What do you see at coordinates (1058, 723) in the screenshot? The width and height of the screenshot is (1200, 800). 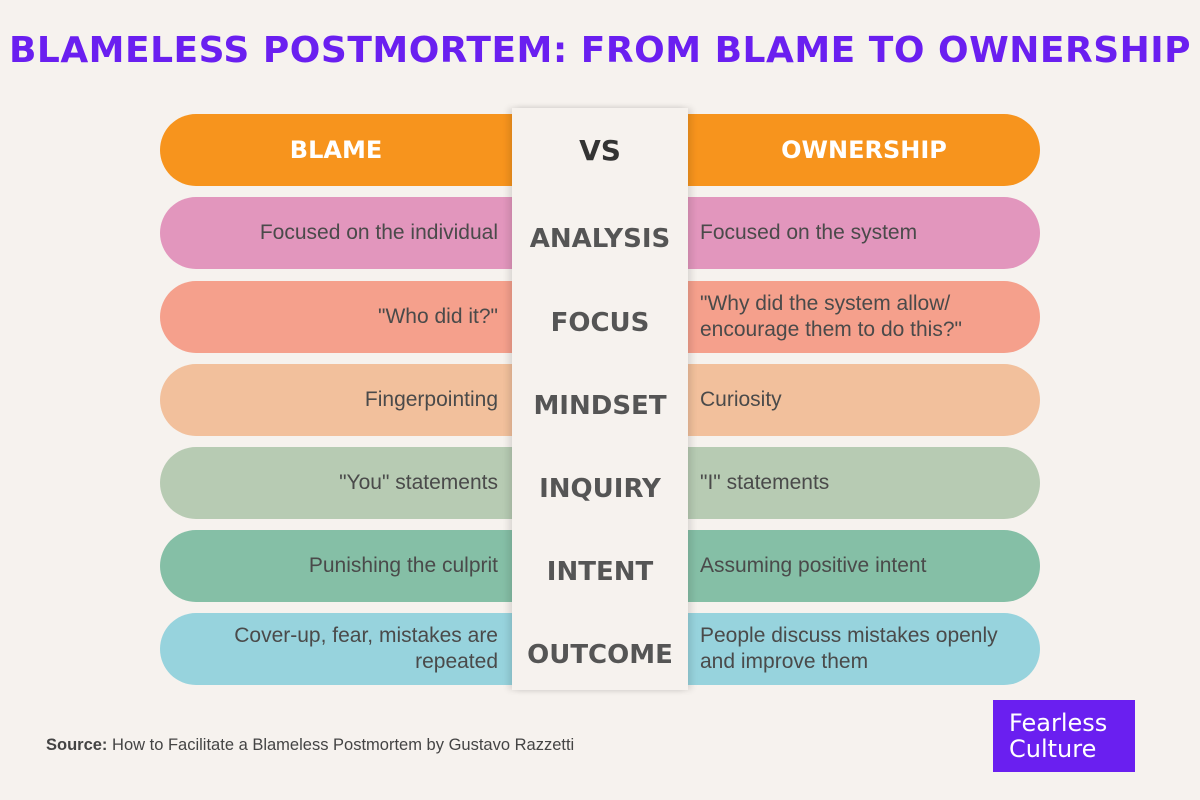 I see `logo-line-1: Fearless` at bounding box center [1058, 723].